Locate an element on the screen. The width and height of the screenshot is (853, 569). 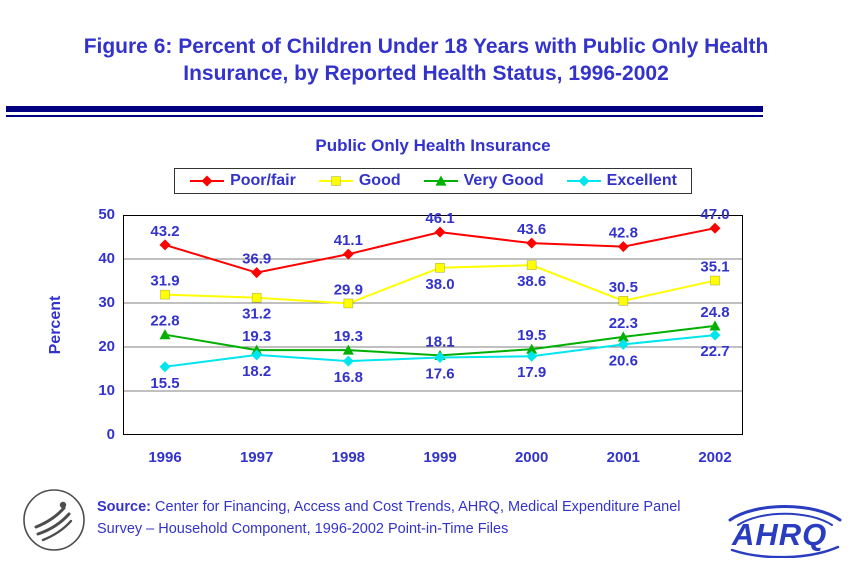
data-label-poor-fair-1998: 41.1 is located at coordinates (348, 240).